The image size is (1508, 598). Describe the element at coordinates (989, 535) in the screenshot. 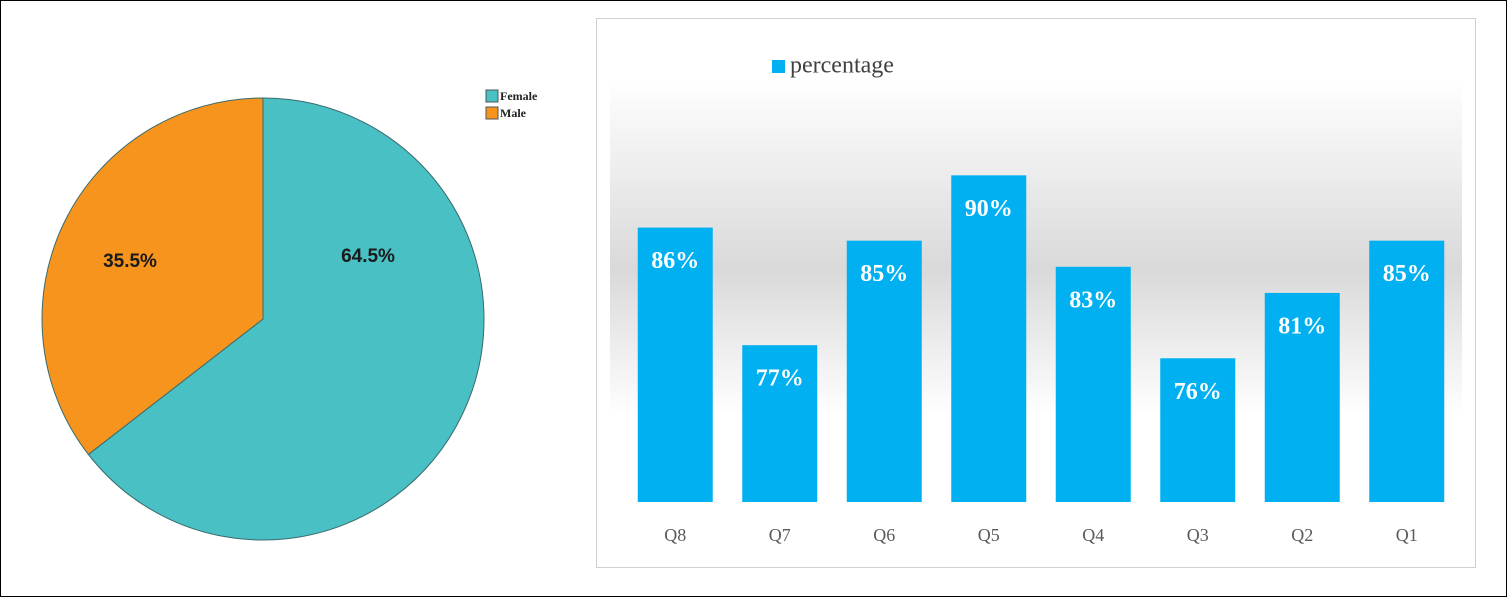

I see `x-tick-label: Q5` at that location.